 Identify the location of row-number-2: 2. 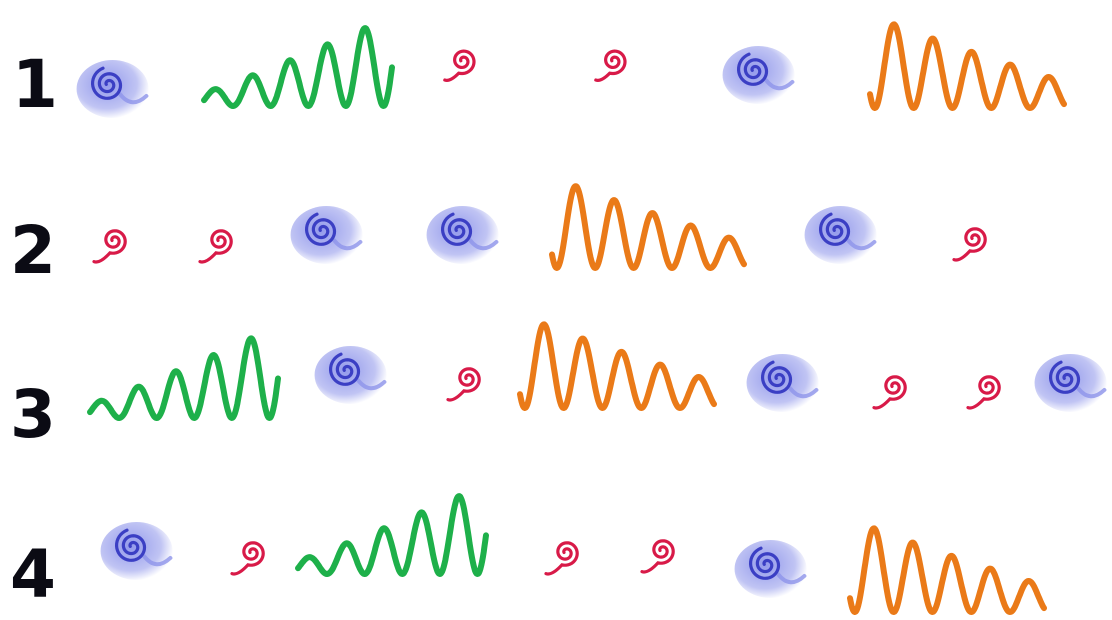
(33, 250).